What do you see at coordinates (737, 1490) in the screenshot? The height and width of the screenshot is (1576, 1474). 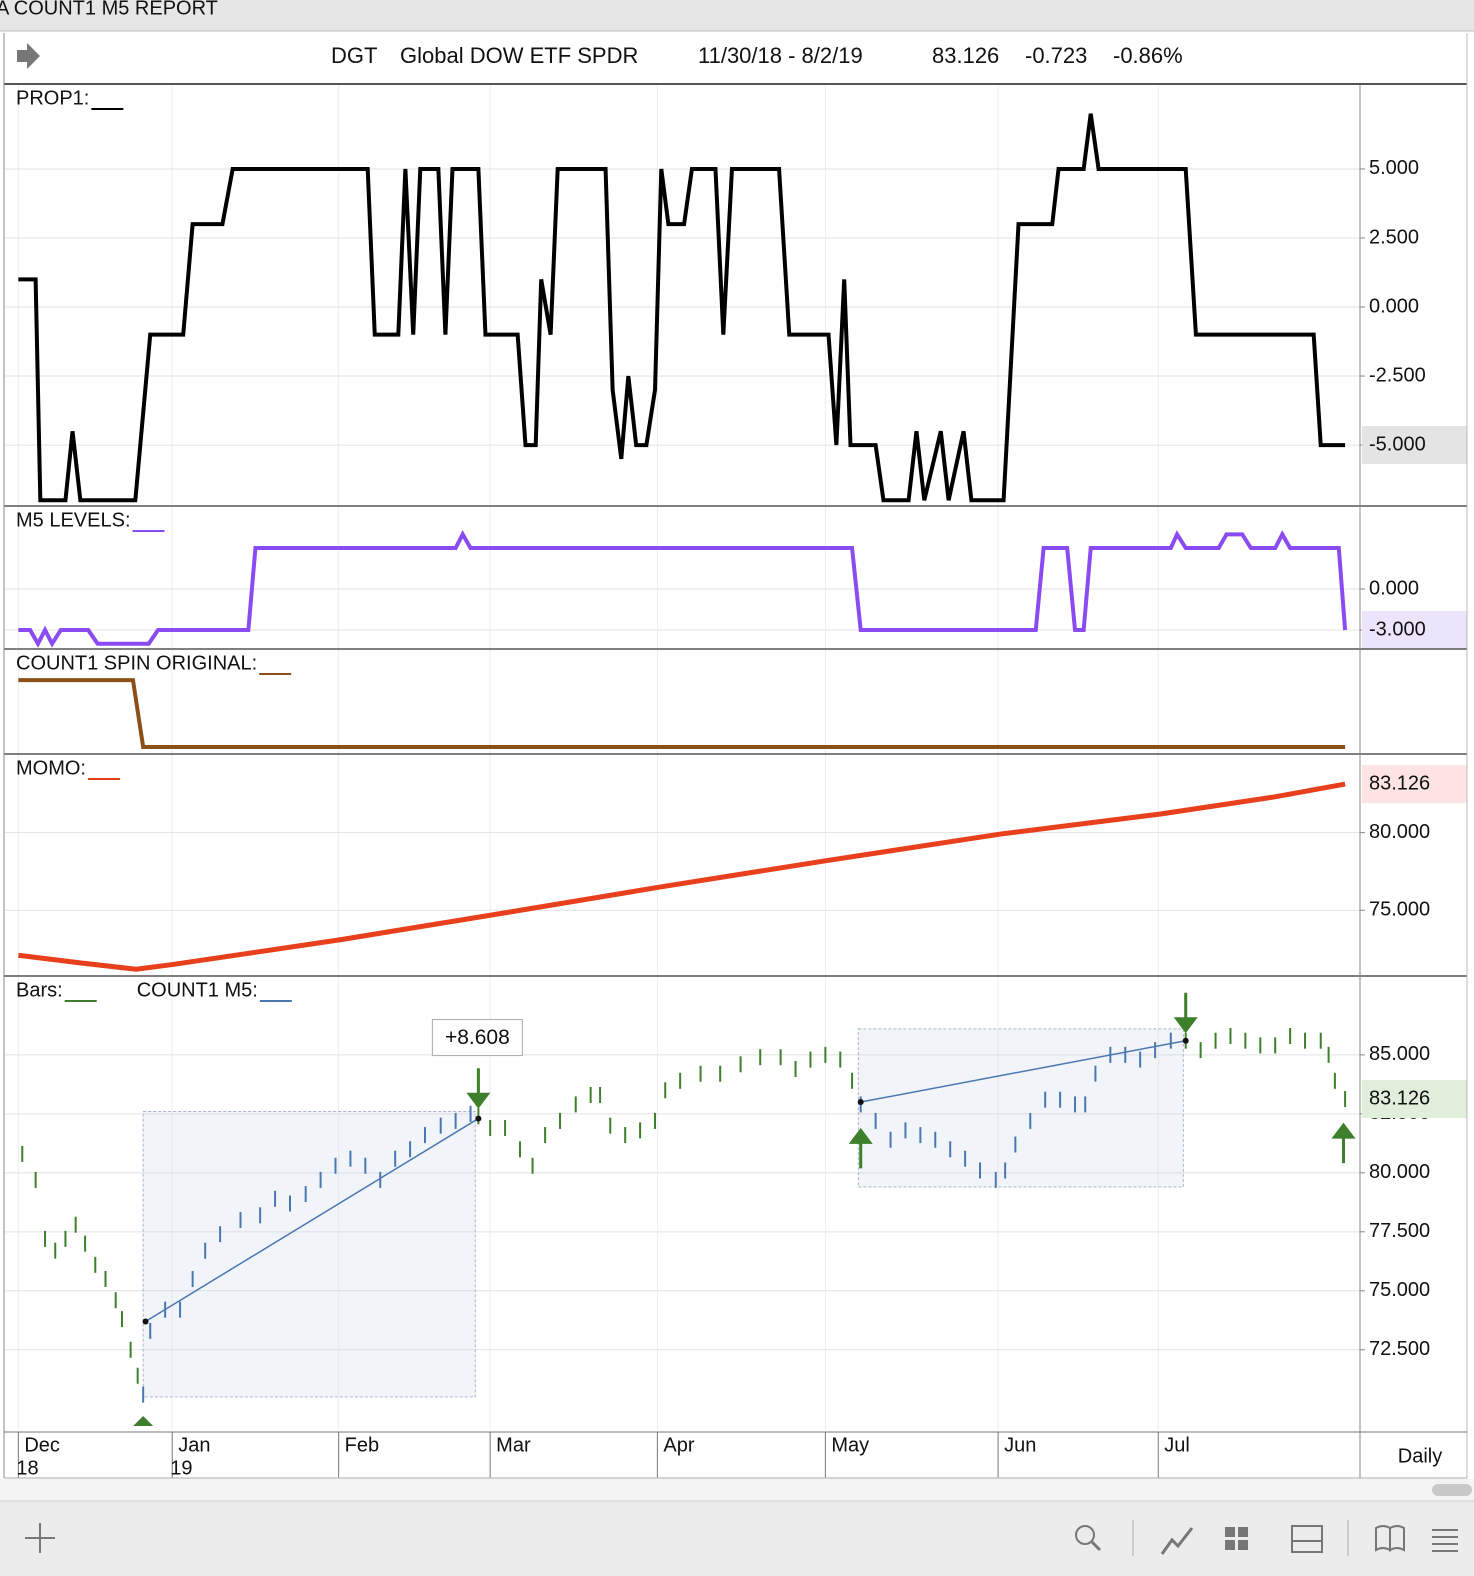 I see `scroll-area` at bounding box center [737, 1490].